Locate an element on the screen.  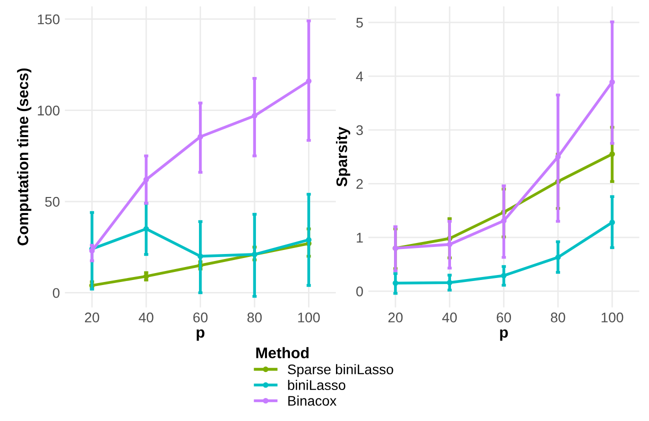
legend-label: Binacox is located at coordinates (312, 401).